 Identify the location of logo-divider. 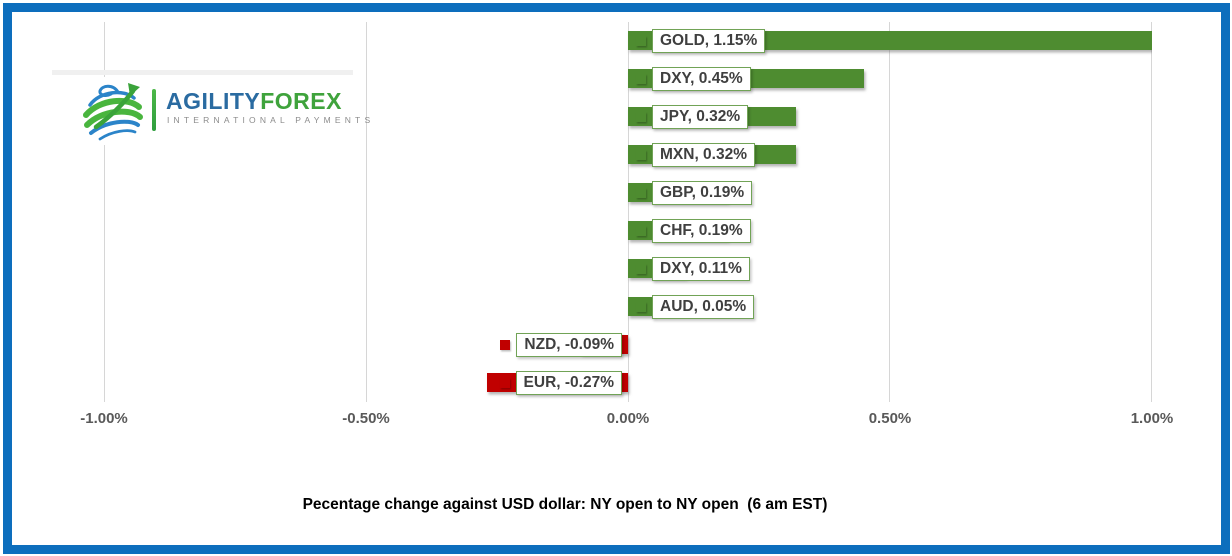
(154, 110).